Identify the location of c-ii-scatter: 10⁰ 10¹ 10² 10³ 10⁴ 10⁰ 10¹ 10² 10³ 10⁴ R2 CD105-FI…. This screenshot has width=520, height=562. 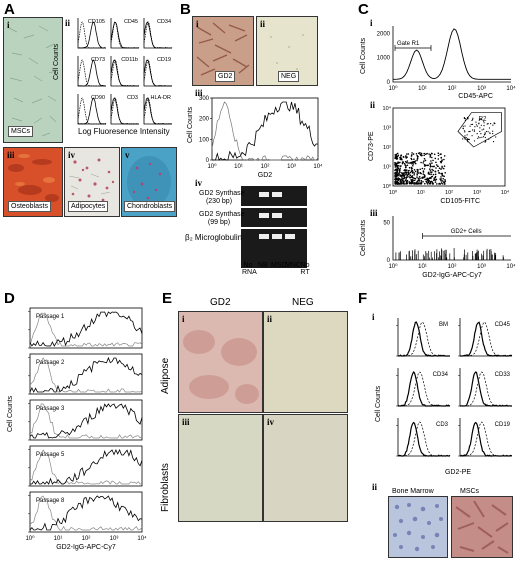
(439, 155).